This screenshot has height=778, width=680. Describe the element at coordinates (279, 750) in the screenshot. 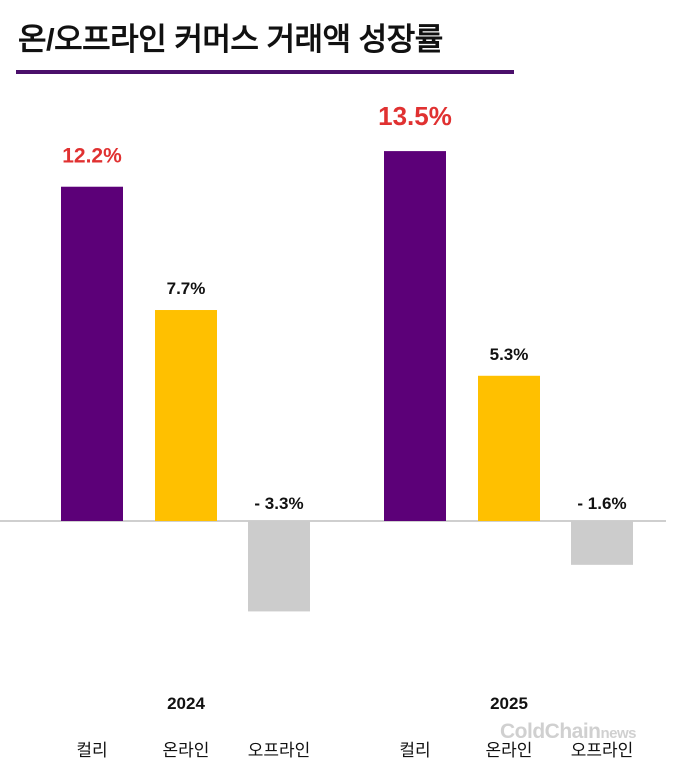

I see `category-label-2024-2: 오프라인` at that location.